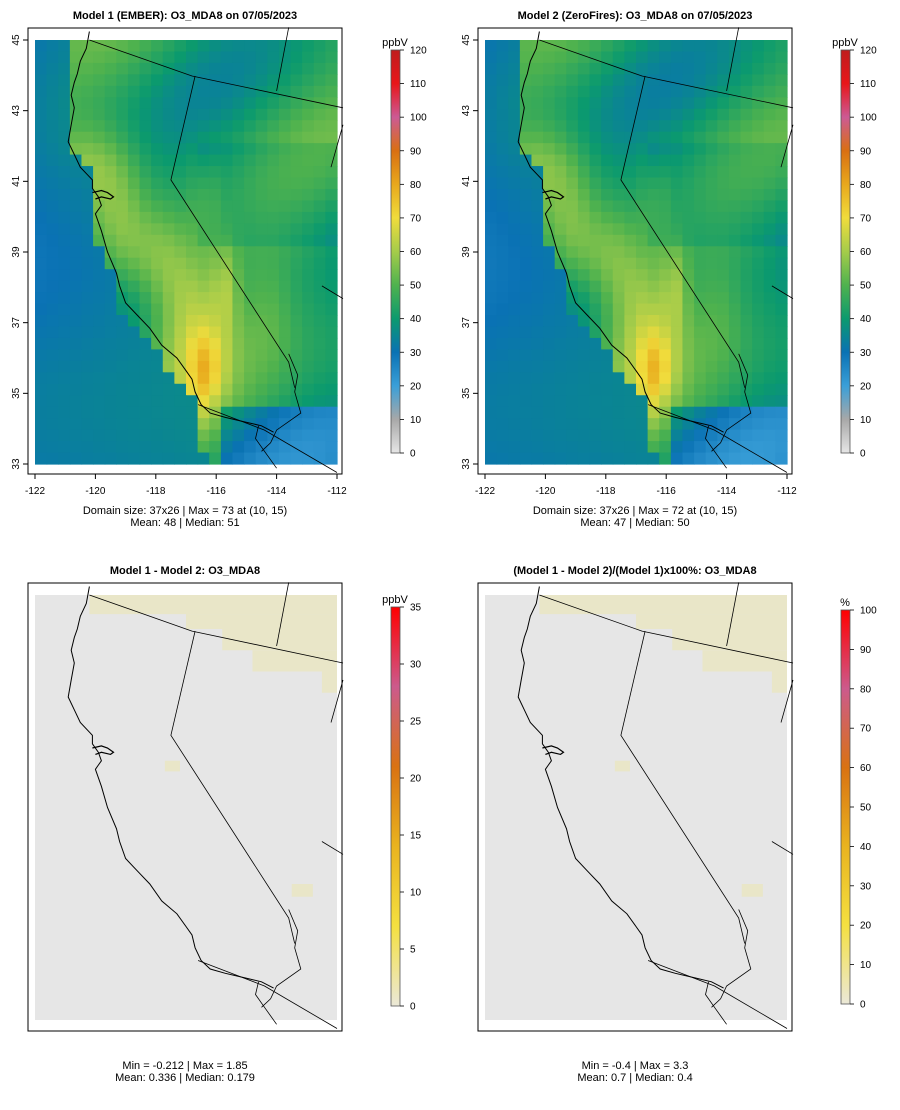 This screenshot has width=900, height=1110. What do you see at coordinates (733, 614) in the screenshot?
I see `state-border-id-nv` at bounding box center [733, 614].